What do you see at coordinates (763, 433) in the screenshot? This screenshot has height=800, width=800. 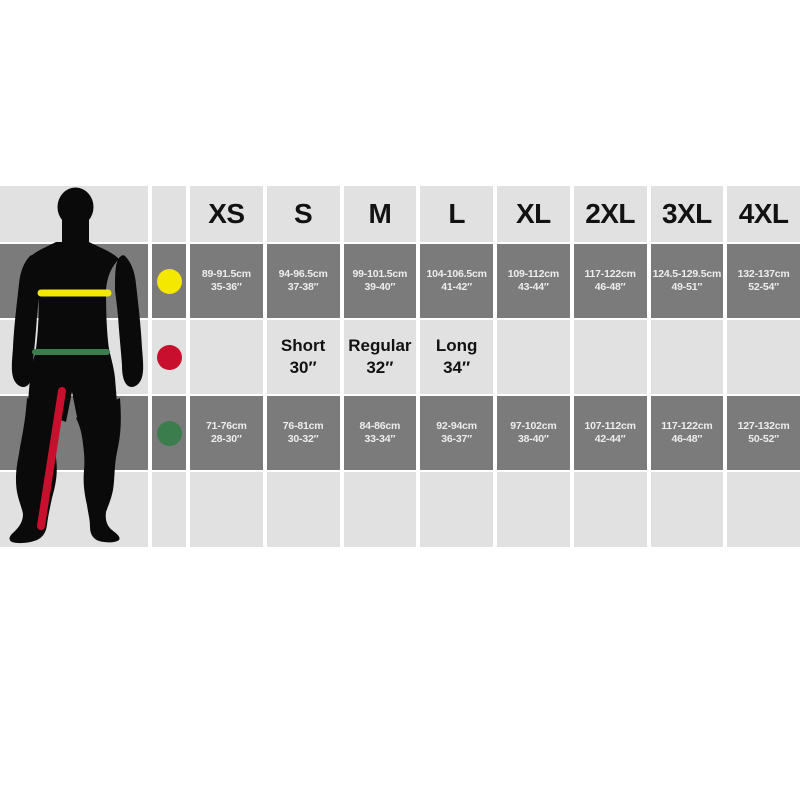 I see `waist-cell: 127-132cm 50-52″` at bounding box center [763, 433].